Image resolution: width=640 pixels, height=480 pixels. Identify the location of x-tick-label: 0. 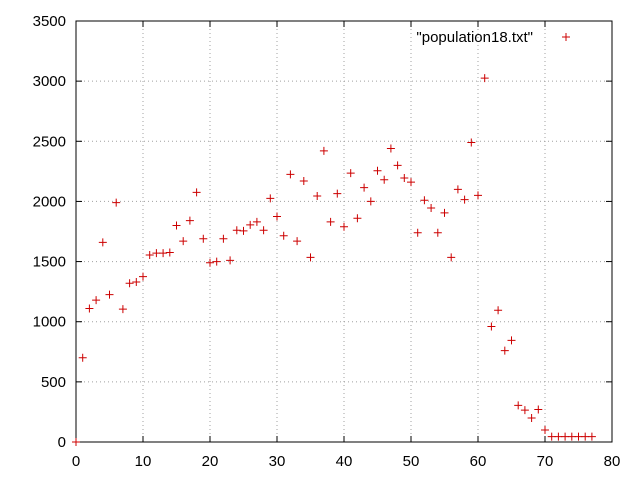
(76, 461).